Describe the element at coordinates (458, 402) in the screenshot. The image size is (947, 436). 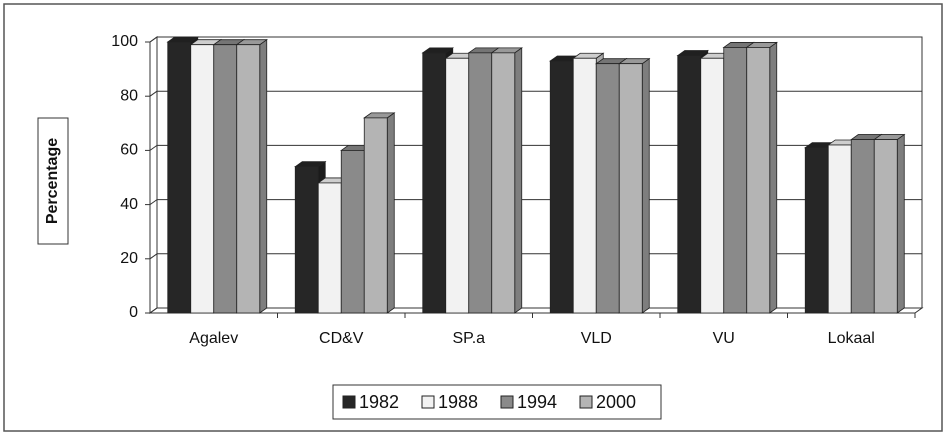
I see `legend-label: 1988` at that location.